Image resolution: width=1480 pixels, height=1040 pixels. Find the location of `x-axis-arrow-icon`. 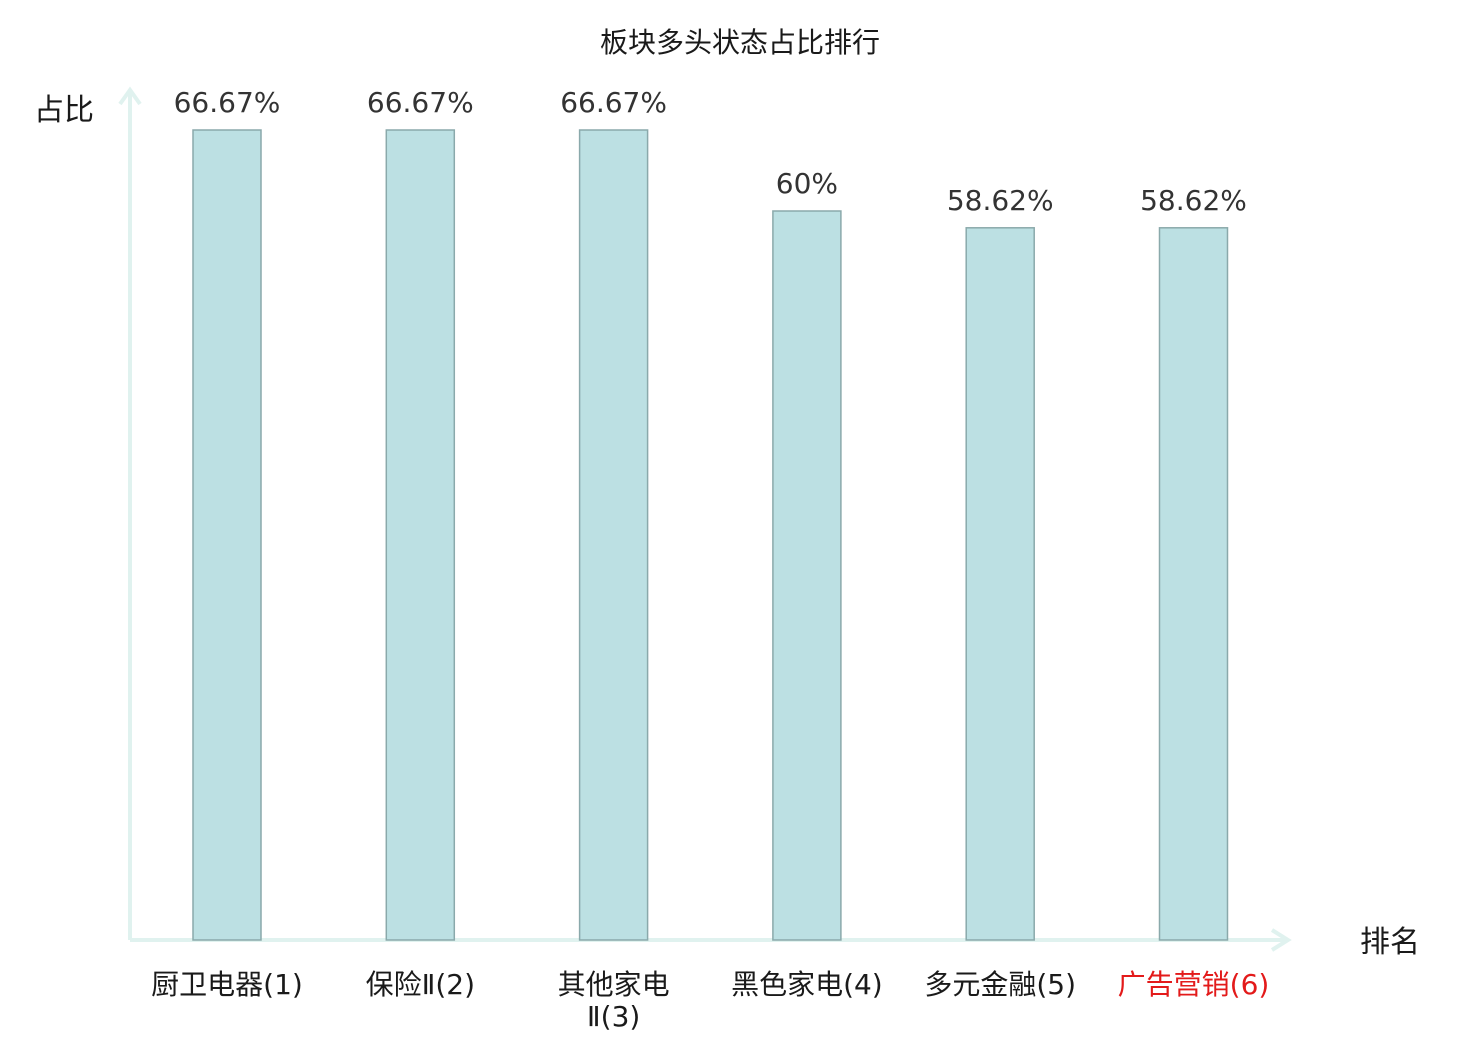

x-axis-arrow-icon is located at coordinates (1281, 940).